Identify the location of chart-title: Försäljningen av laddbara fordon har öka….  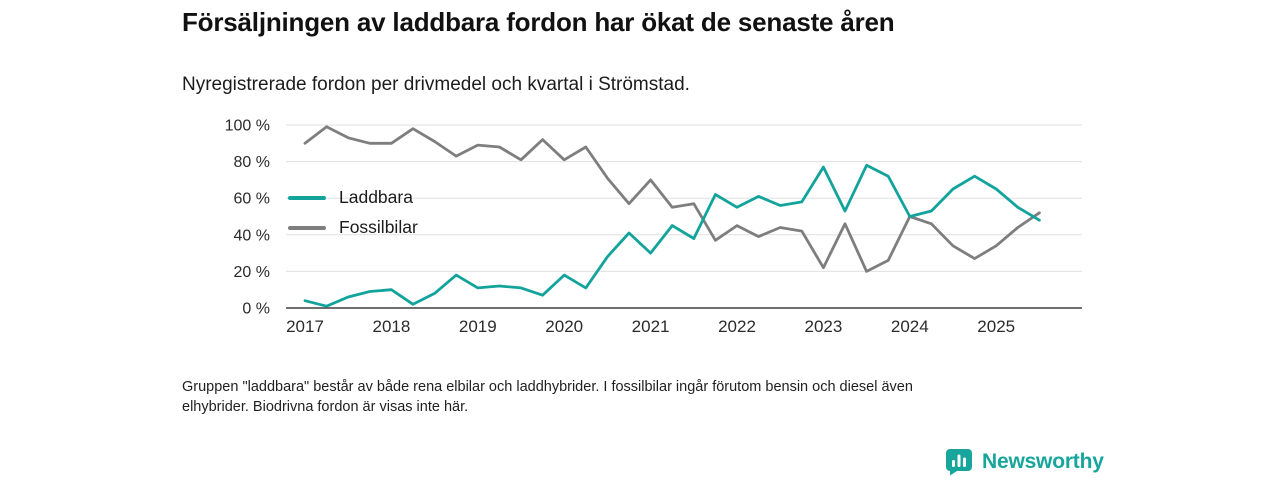
(538, 22).